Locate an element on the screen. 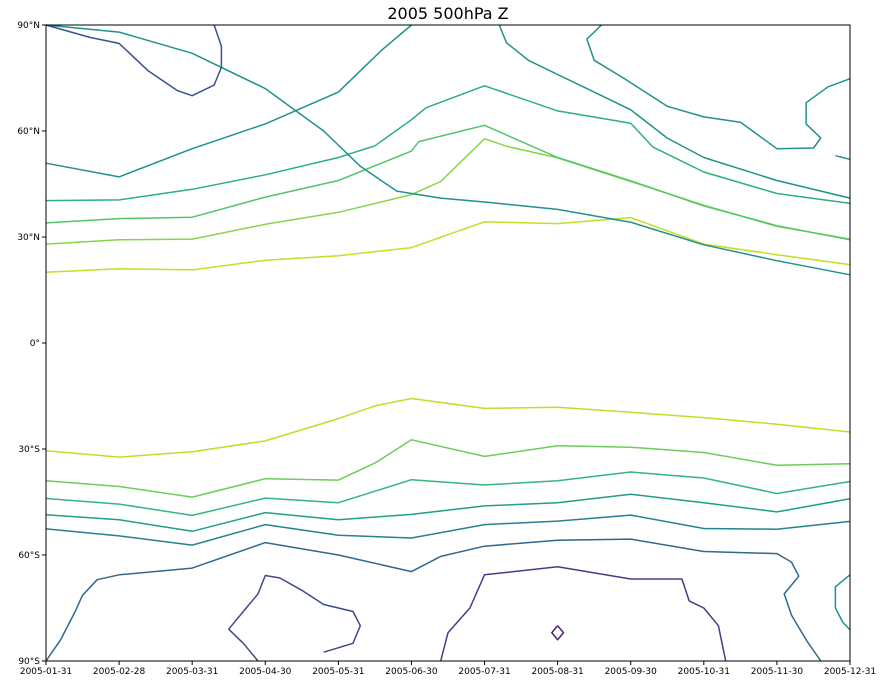 The image size is (891, 687). x-tick-label: 2005-06-30 is located at coordinates (411, 672).